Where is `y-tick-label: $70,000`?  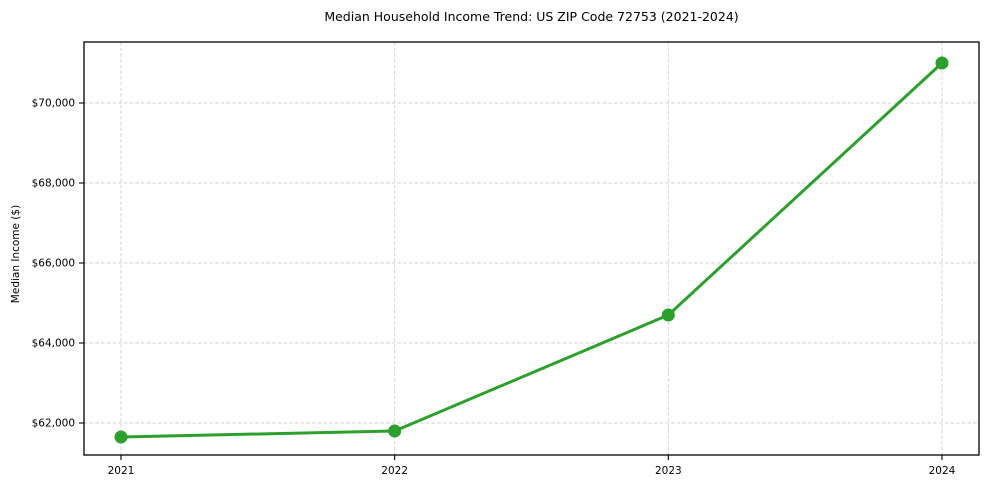 y-tick-label: $70,000 is located at coordinates (53, 104).